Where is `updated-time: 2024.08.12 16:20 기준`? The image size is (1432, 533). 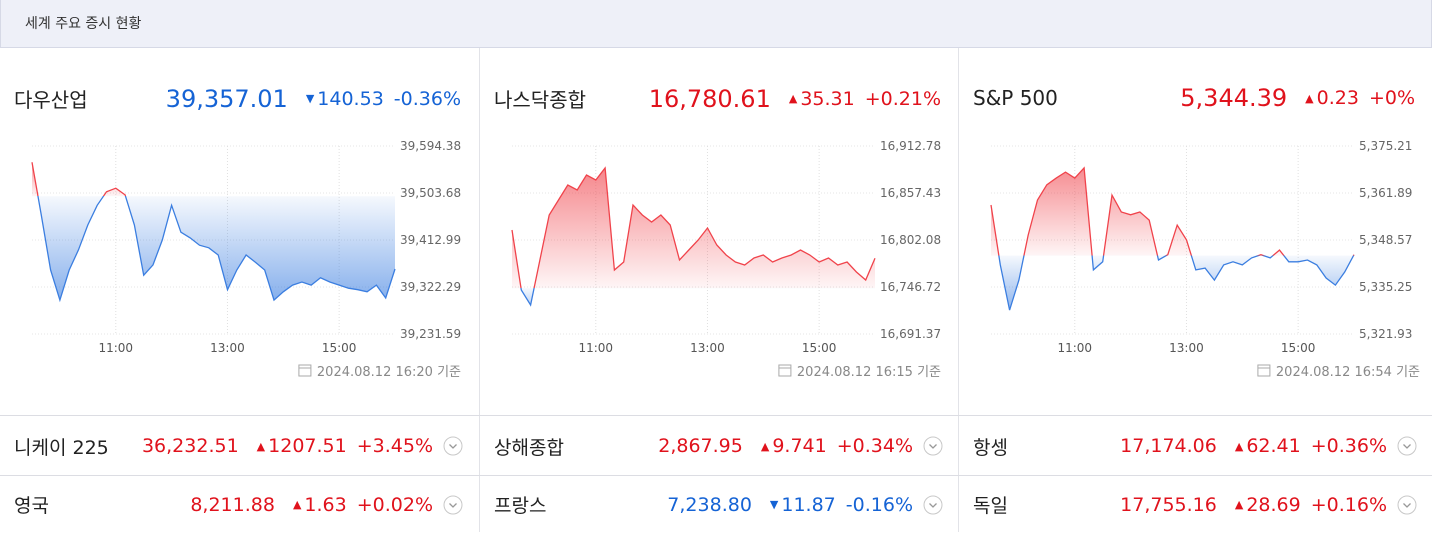 updated-time: 2024.08.12 16:20 기준 is located at coordinates (389, 372).